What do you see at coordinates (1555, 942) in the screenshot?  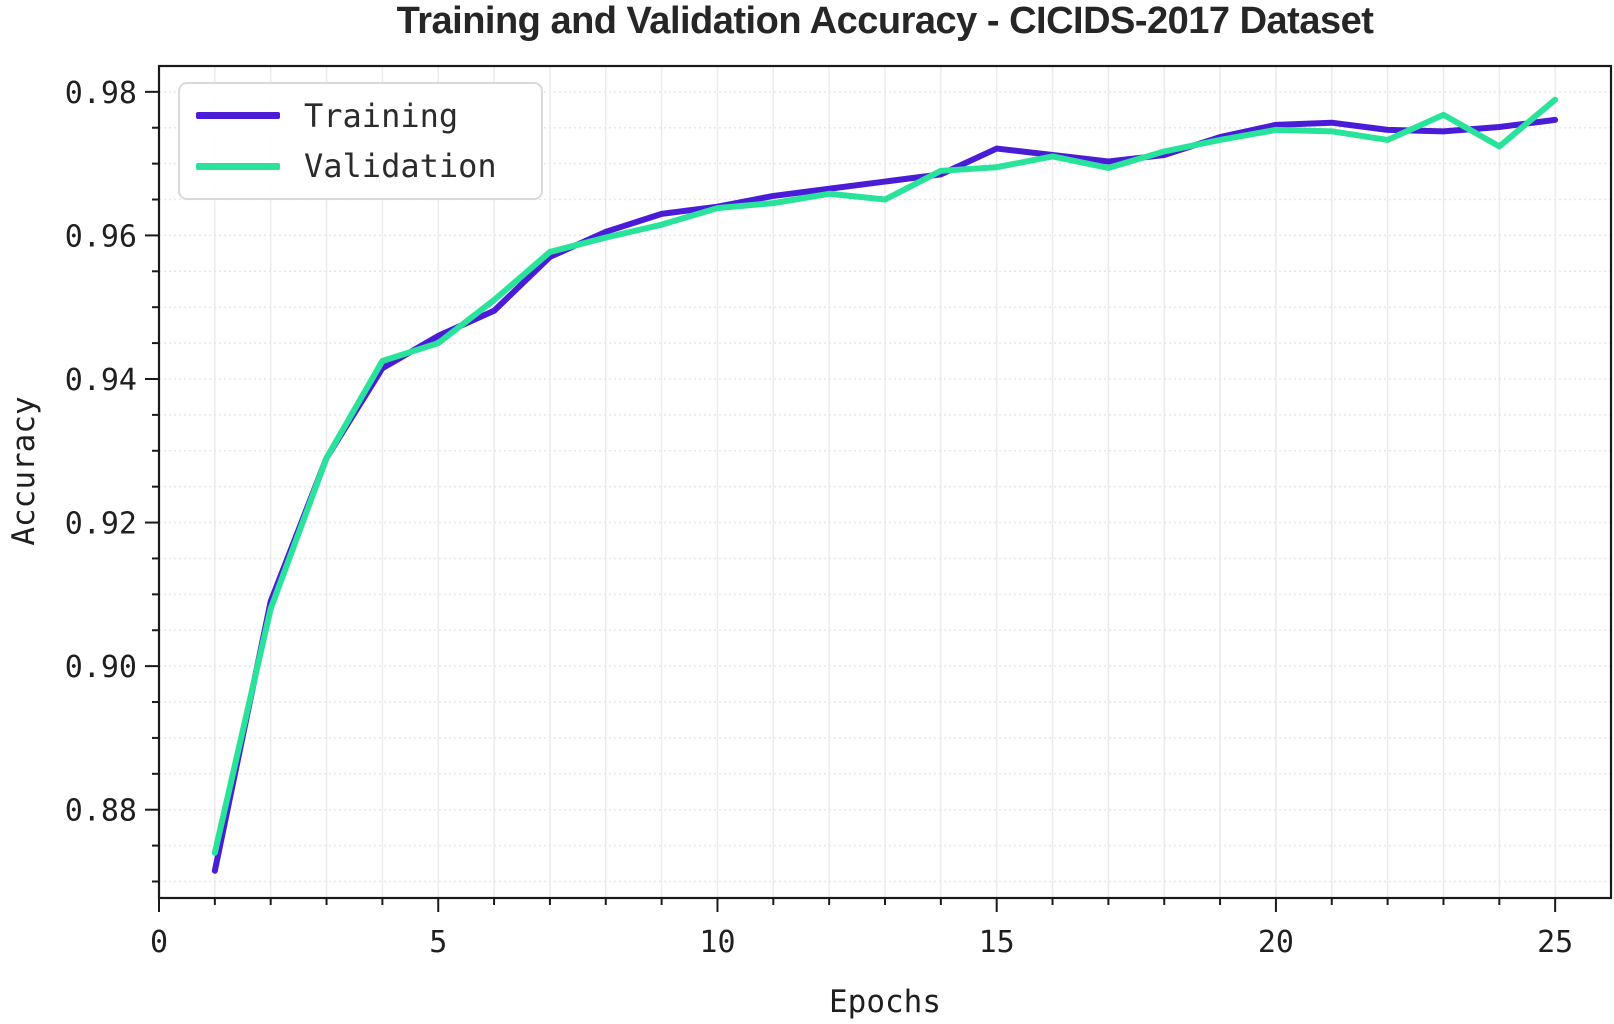 I see `x-tick-label: 25` at bounding box center [1555, 942].